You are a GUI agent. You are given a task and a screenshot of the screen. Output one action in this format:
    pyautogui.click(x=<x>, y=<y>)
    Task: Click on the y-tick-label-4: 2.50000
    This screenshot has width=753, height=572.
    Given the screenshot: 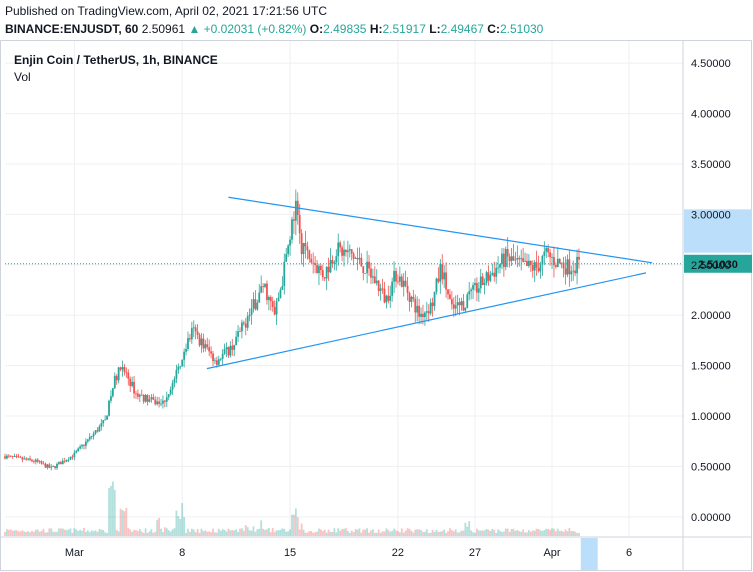 What is the action you would take?
    pyautogui.click(x=711, y=266)
    